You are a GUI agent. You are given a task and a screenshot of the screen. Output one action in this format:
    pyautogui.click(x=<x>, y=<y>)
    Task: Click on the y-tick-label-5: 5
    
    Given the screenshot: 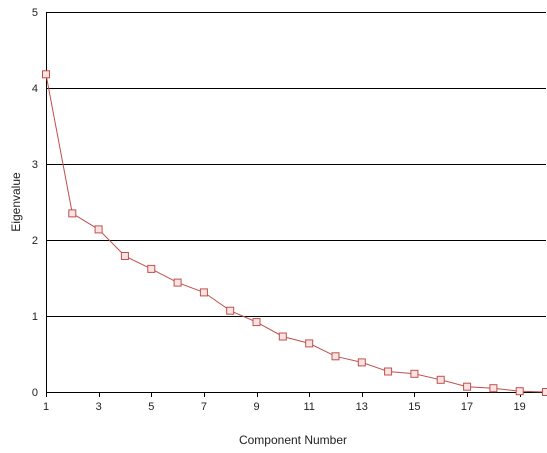 What is the action you would take?
    pyautogui.click(x=35, y=13)
    